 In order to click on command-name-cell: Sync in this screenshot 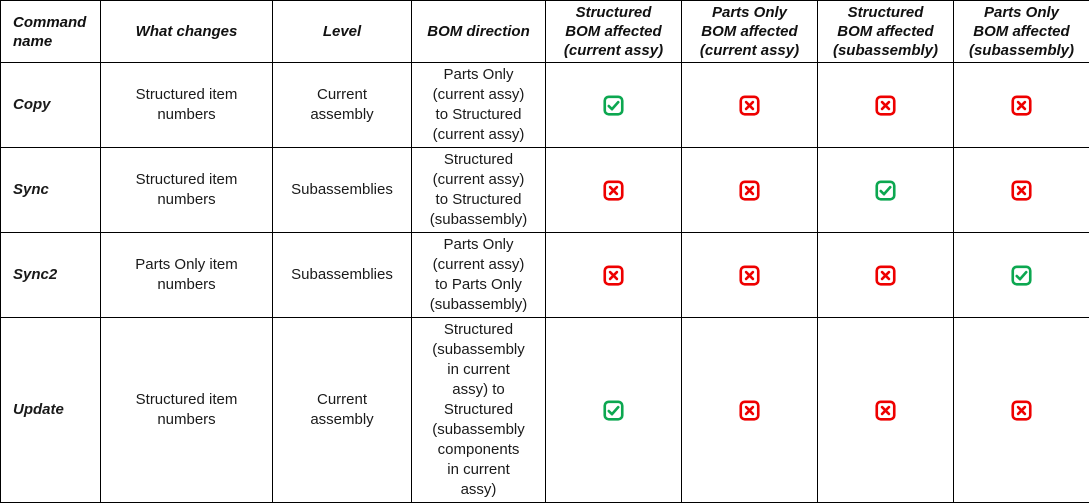, I will do `click(51, 190)`.